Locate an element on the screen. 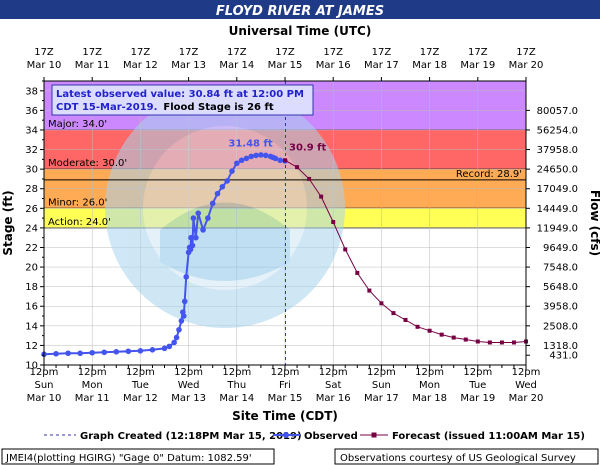 The height and width of the screenshot is (465, 600). x-tick-day-6: Sat is located at coordinates (333, 385).